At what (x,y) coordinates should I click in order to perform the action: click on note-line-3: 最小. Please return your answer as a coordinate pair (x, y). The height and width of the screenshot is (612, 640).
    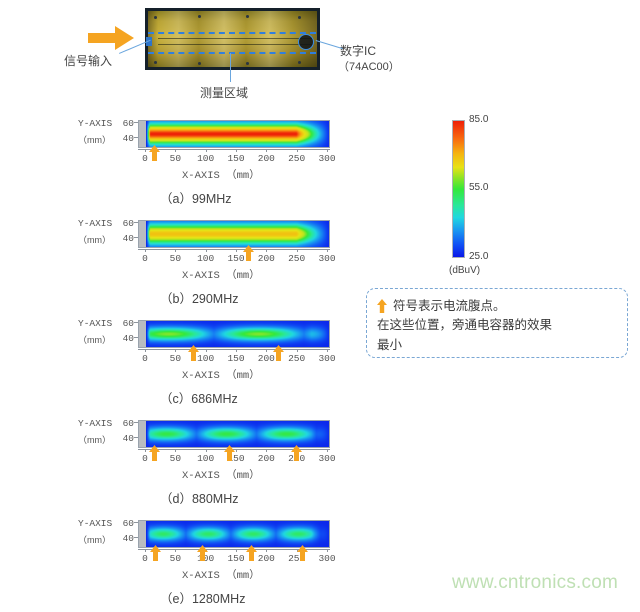
    Looking at the image, I should click on (390, 344).